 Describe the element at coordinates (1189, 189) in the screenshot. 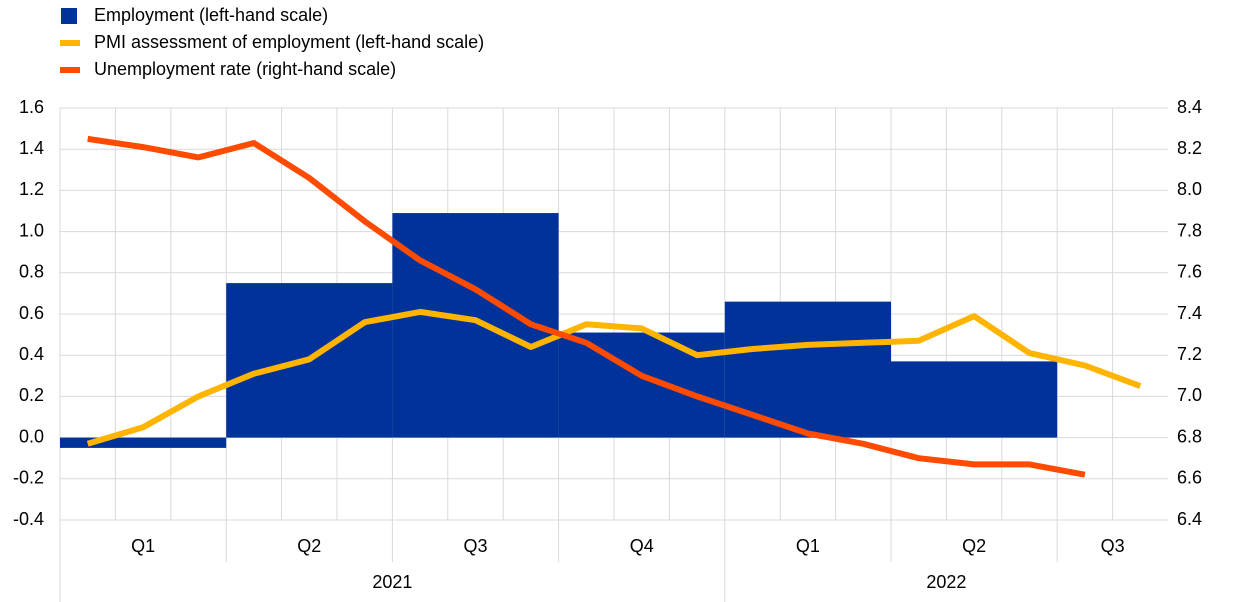

I see `y2-tick-label: 8.0` at that location.